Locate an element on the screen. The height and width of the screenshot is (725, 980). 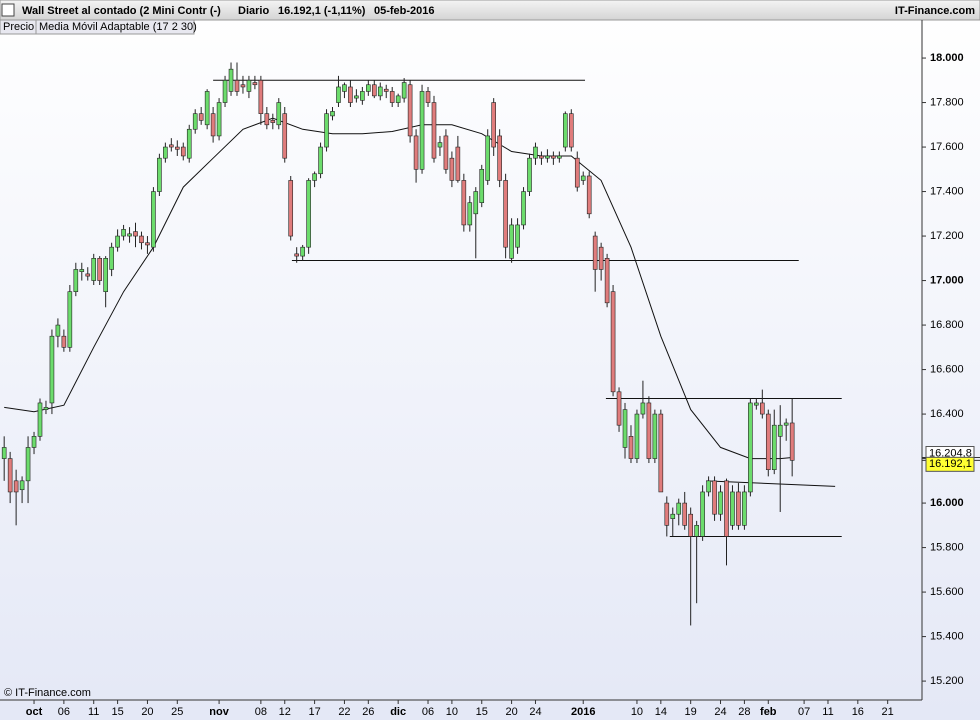
x-tick-label: 21 is located at coordinates (888, 712).